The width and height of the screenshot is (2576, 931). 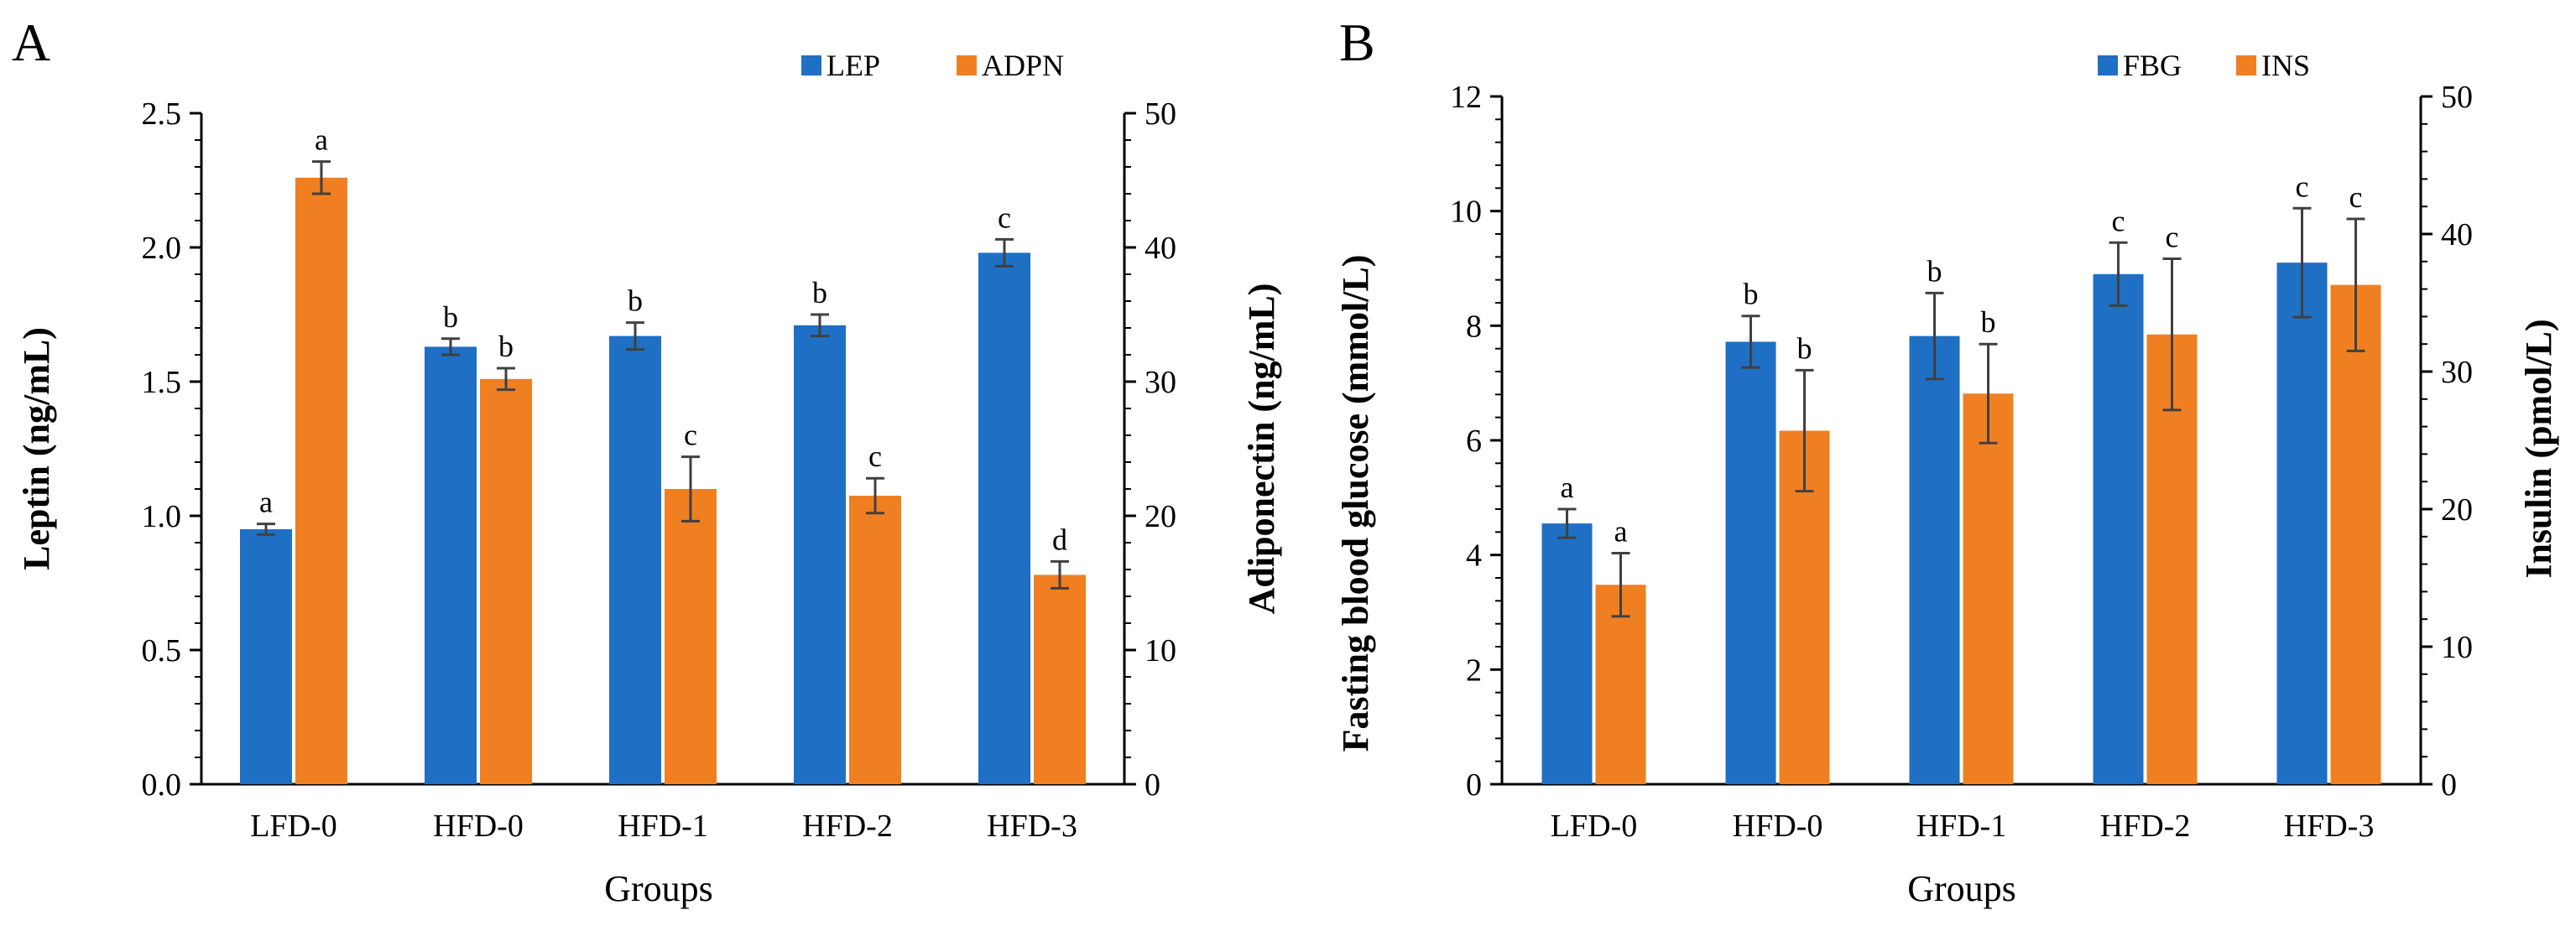 I want to click on panel-a-right-tick-label: 50, so click(x=1160, y=114).